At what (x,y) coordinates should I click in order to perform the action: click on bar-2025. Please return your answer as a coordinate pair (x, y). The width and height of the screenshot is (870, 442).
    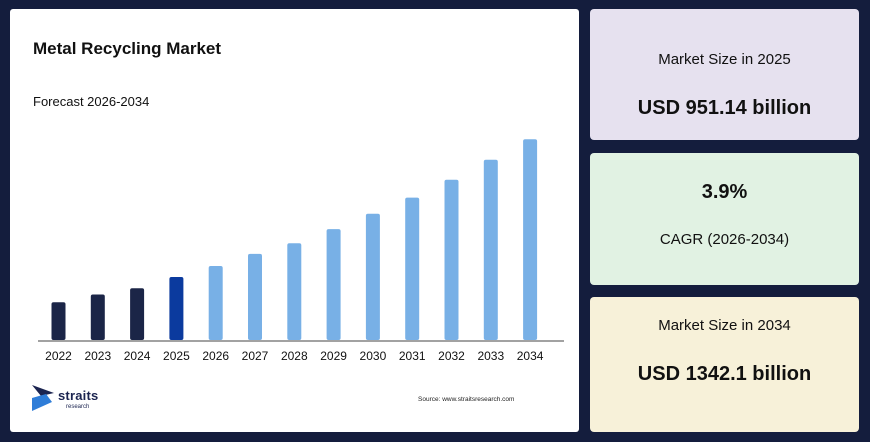
    Looking at the image, I should click on (176, 308).